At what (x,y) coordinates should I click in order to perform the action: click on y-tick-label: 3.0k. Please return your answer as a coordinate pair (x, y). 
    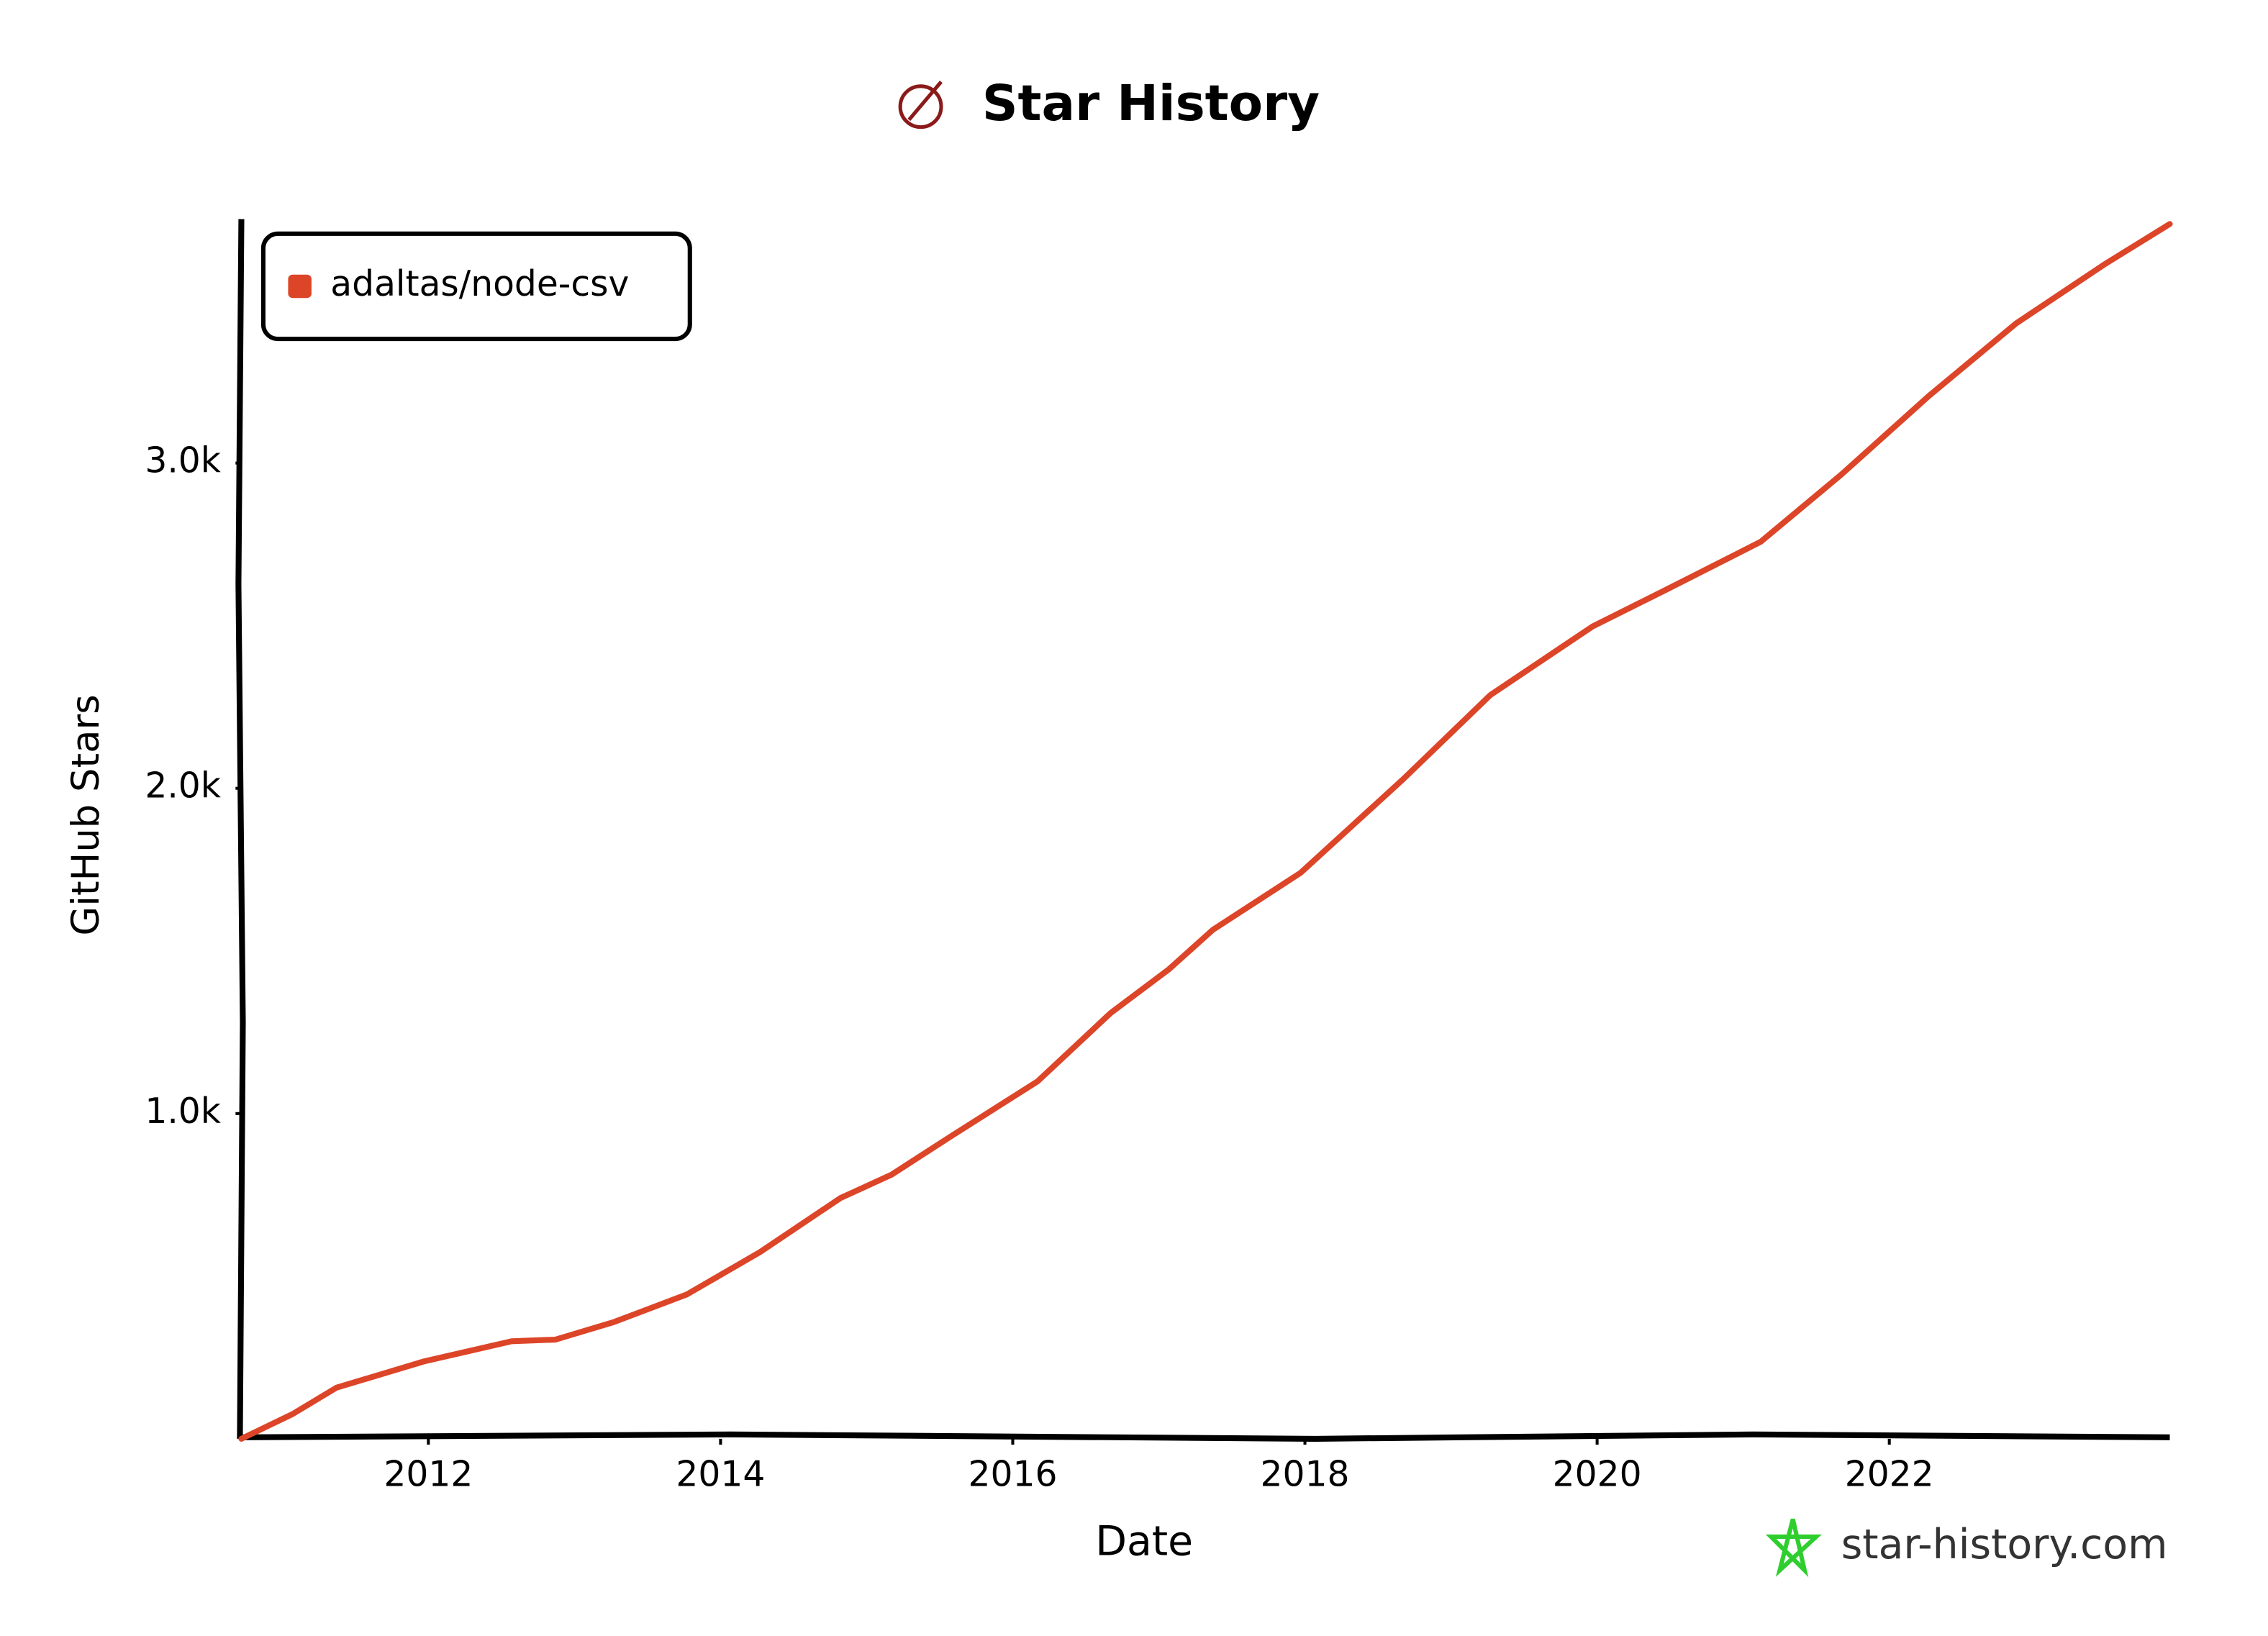
    Looking at the image, I should click on (183, 461).